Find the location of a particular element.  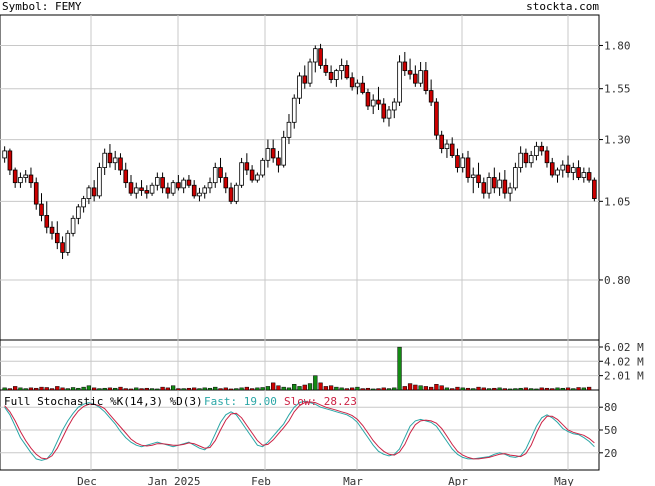

volume-tick-label: 2.01 M is located at coordinates (624, 376).